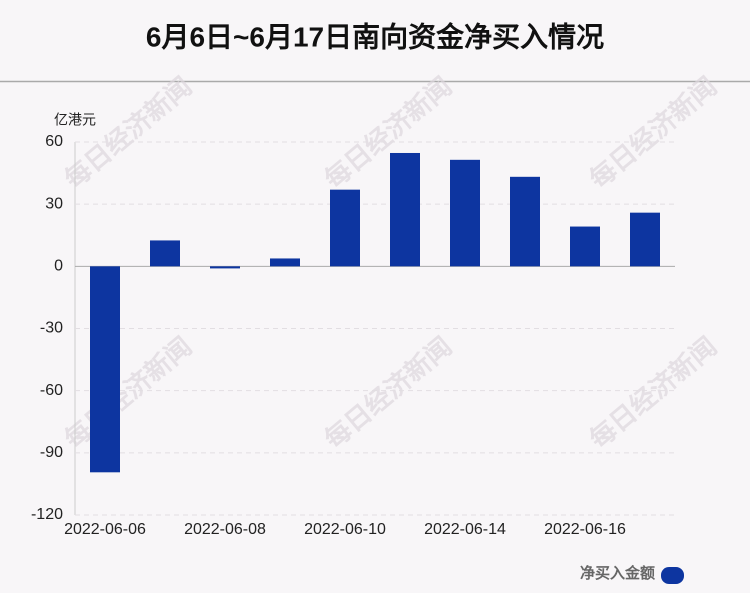  I want to click on x-tick-label: 2022-06-08, so click(225, 529).